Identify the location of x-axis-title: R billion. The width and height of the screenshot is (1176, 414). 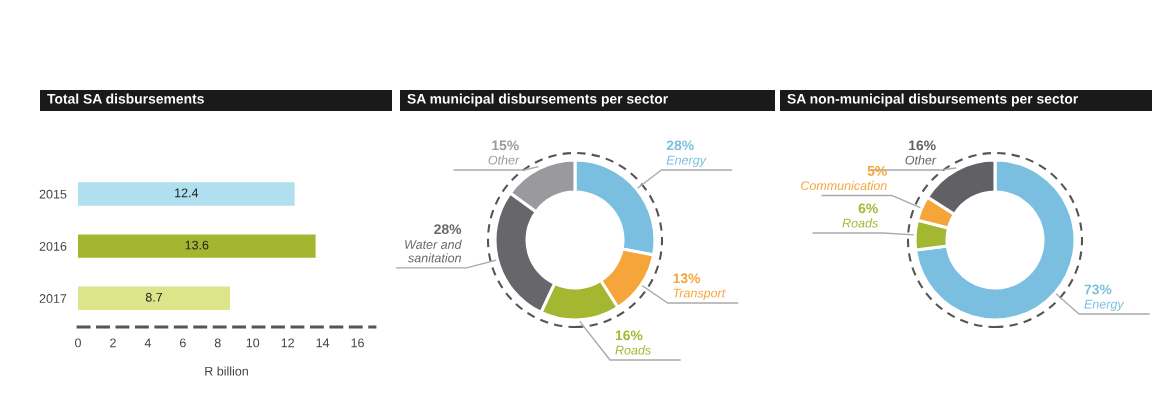
(226, 371).